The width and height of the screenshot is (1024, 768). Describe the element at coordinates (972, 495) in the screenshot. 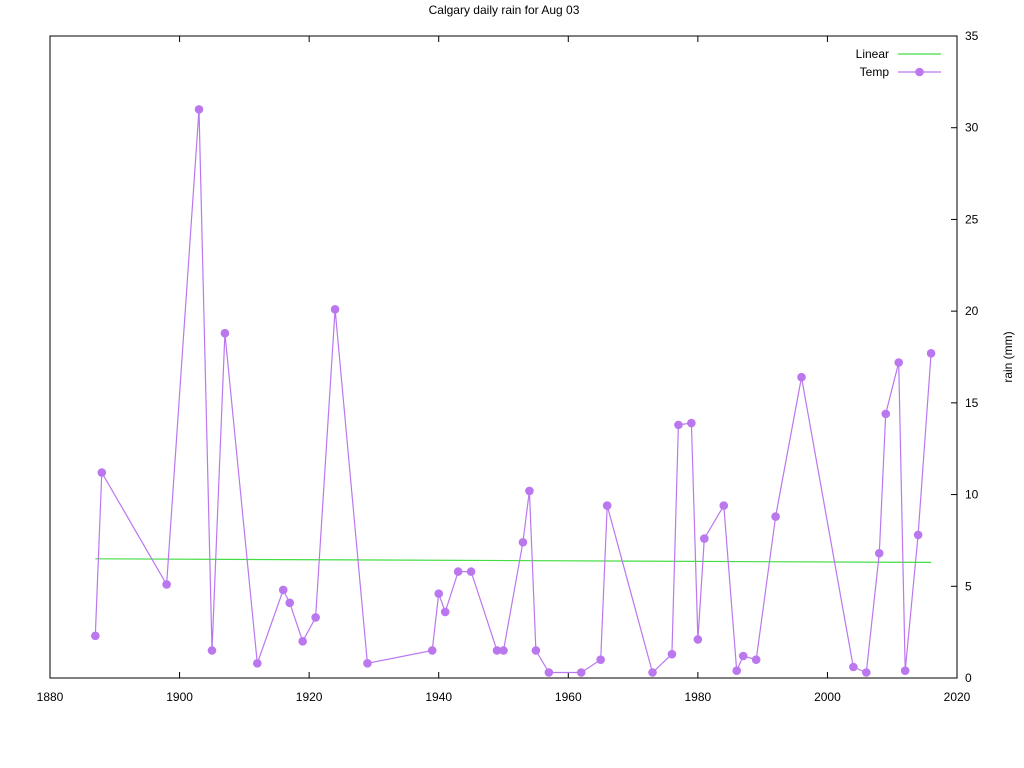

I see `y-tick-label: 10` at that location.